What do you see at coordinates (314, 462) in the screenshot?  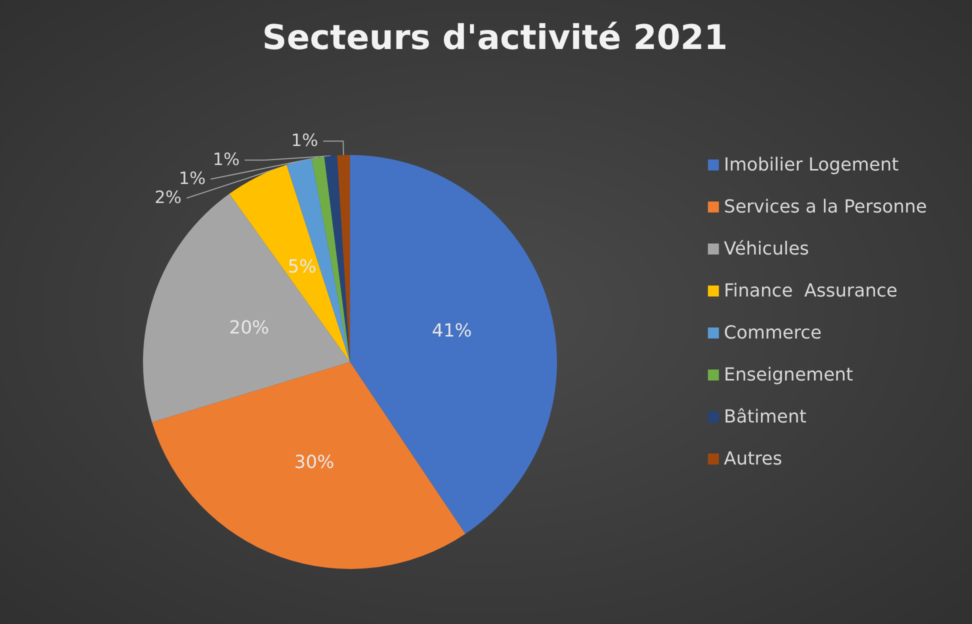 I see `data-label: 30%` at bounding box center [314, 462].